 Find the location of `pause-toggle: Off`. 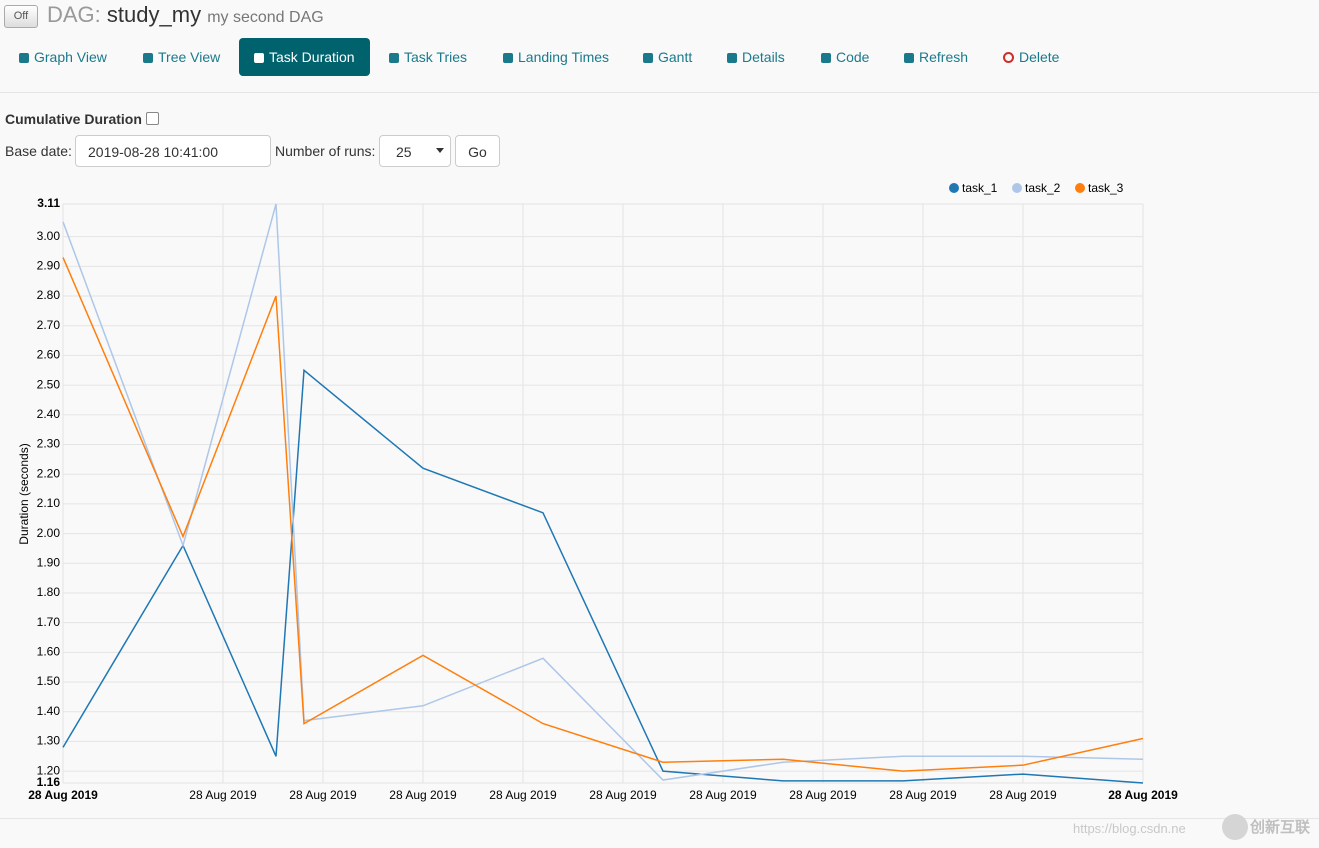

pause-toggle: Off is located at coordinates (21, 16).